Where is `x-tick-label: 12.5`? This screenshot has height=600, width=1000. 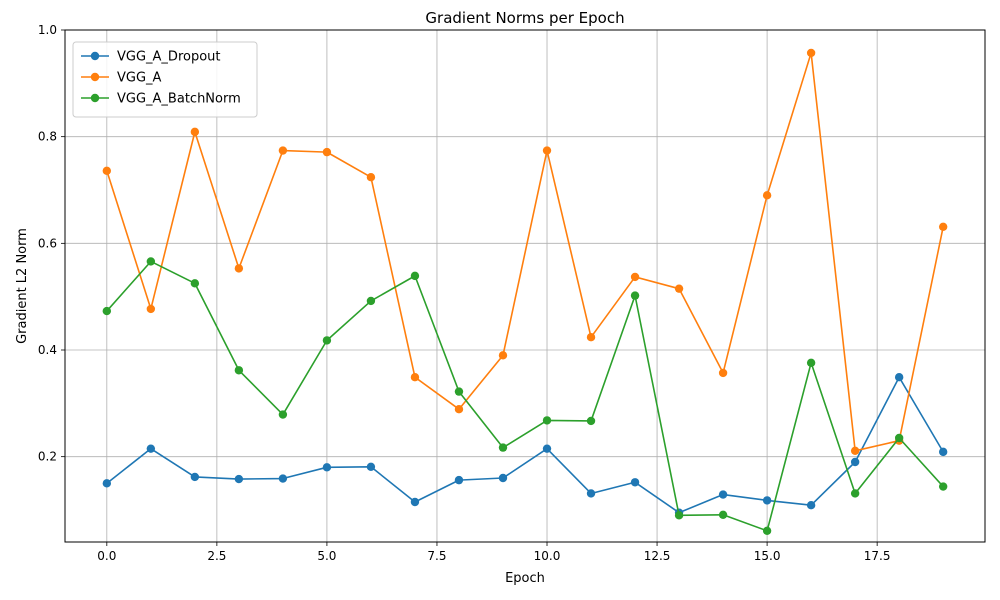 x-tick-label: 12.5 is located at coordinates (657, 556).